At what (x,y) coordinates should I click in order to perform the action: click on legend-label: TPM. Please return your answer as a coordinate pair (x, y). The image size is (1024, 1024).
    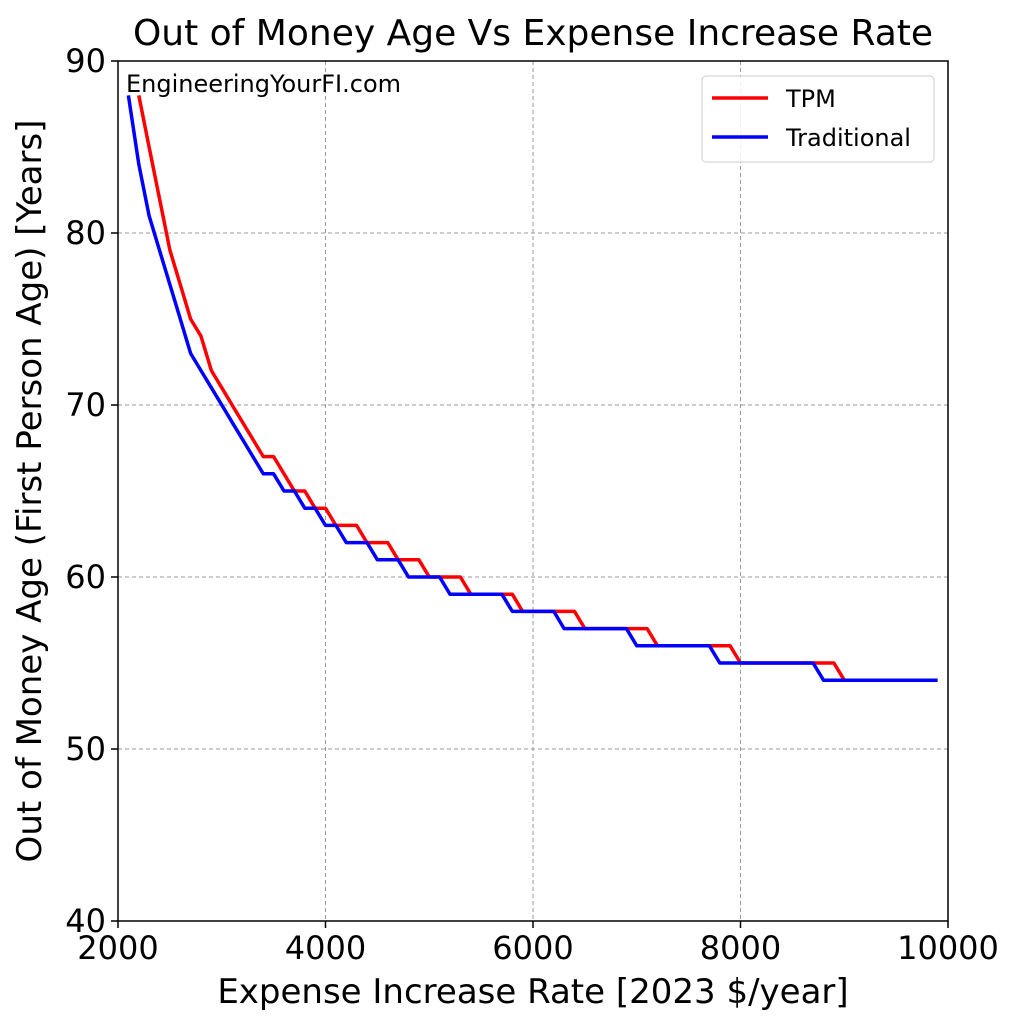
    Looking at the image, I should click on (810, 99).